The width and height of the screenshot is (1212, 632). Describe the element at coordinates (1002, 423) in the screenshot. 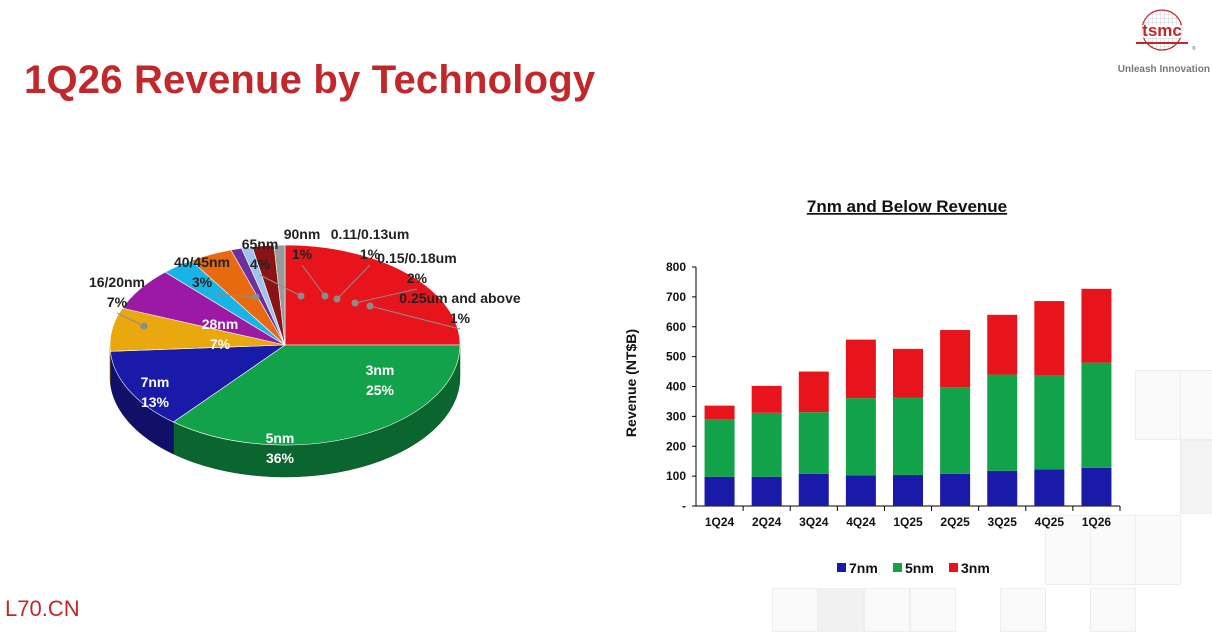

I see `bar-5nm-3q25` at that location.